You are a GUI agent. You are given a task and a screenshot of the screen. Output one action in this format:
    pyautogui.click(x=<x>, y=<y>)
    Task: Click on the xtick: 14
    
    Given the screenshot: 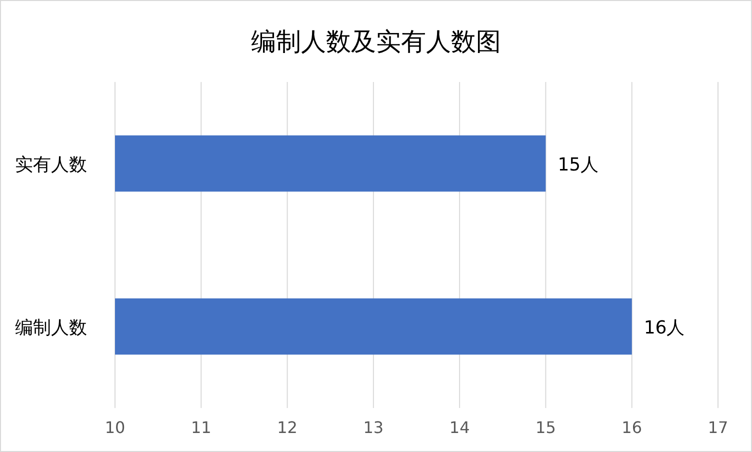 What is the action you would take?
    pyautogui.click(x=459, y=427)
    